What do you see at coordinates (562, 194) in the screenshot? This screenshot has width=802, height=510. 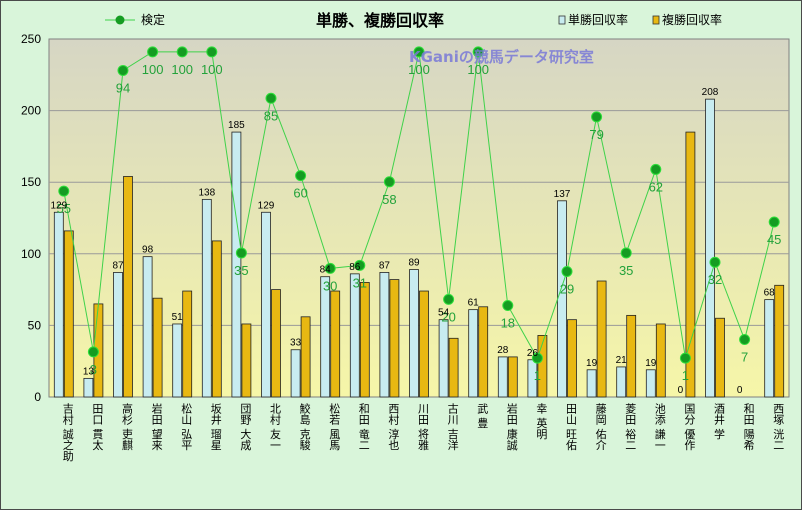 I see `tansho-value-label: 137` at bounding box center [562, 194].